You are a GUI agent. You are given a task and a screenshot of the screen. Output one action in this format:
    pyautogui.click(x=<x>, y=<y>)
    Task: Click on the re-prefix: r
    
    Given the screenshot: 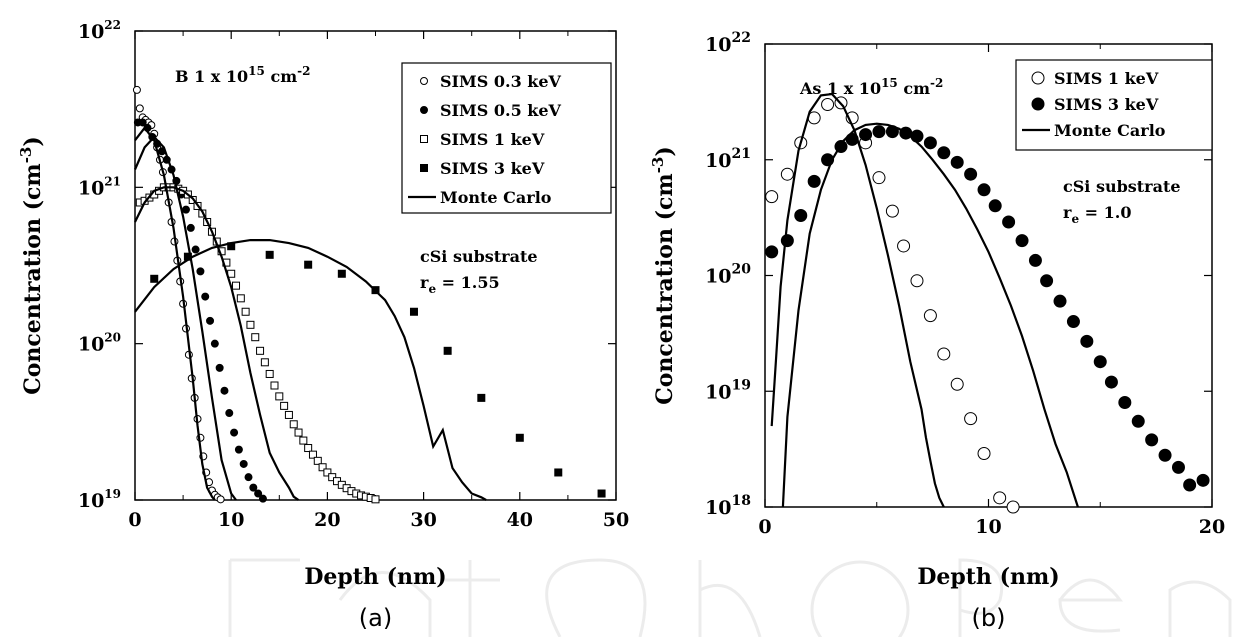 What is the action you would take?
    pyautogui.click(x=424, y=282)
    